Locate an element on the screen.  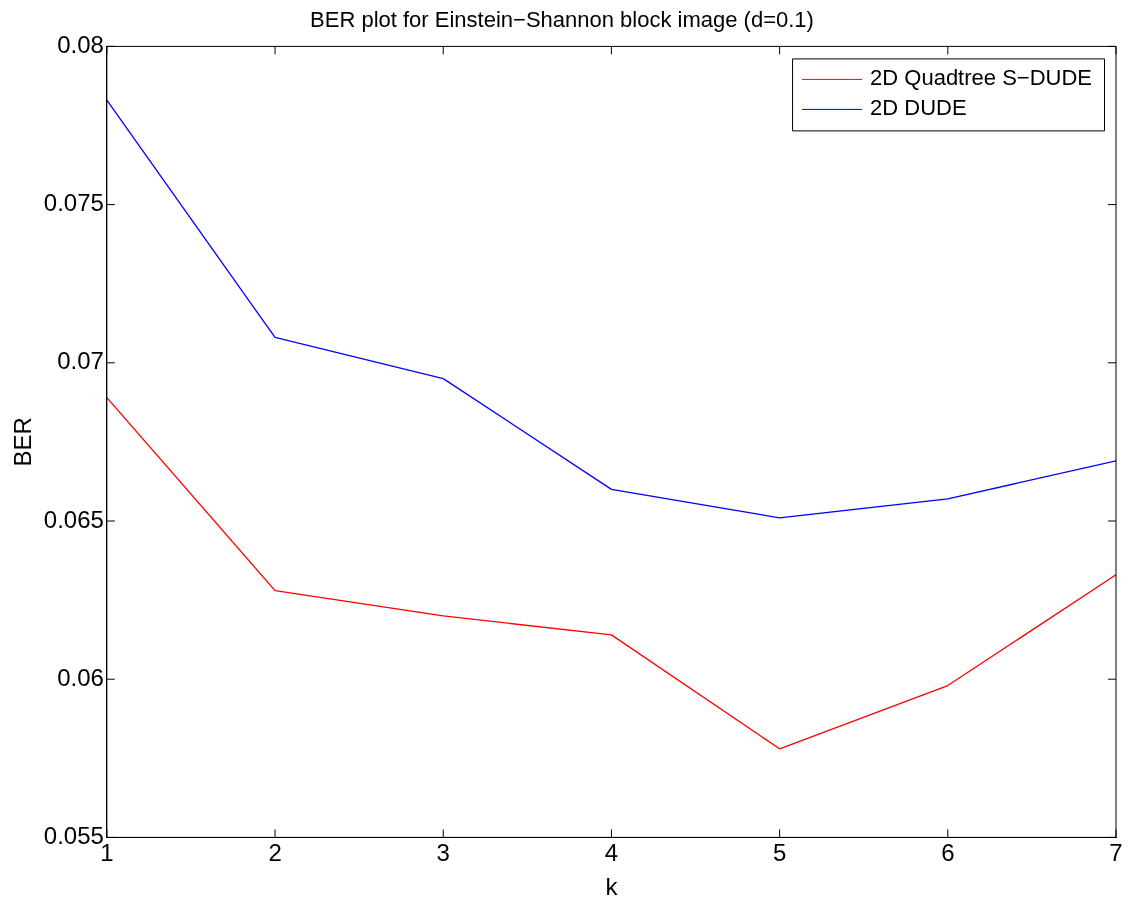
y-tick-label: 0.06 is located at coordinates (80, 677).